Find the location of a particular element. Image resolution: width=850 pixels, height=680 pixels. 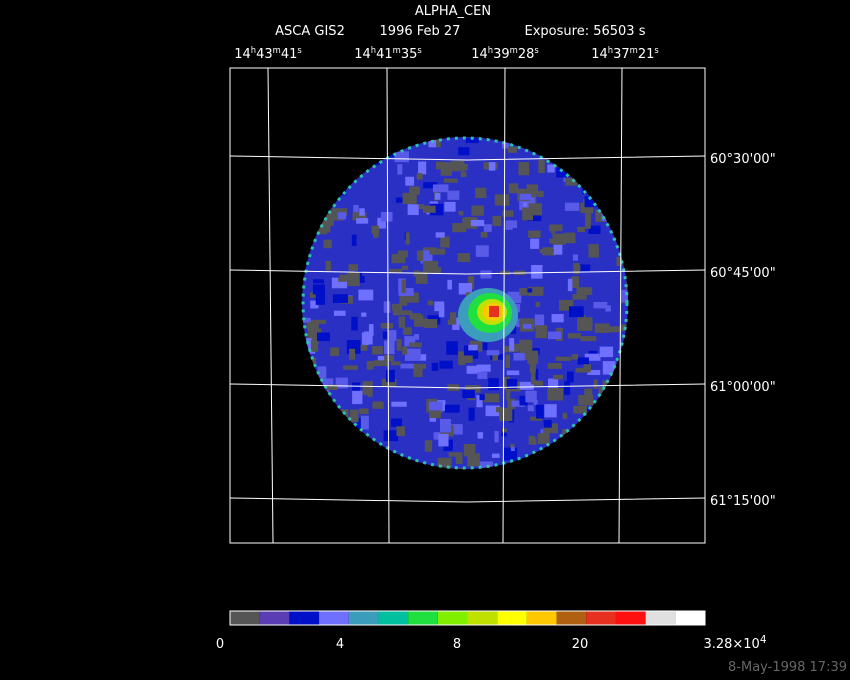

colorbar-label: 0 is located at coordinates (220, 644).